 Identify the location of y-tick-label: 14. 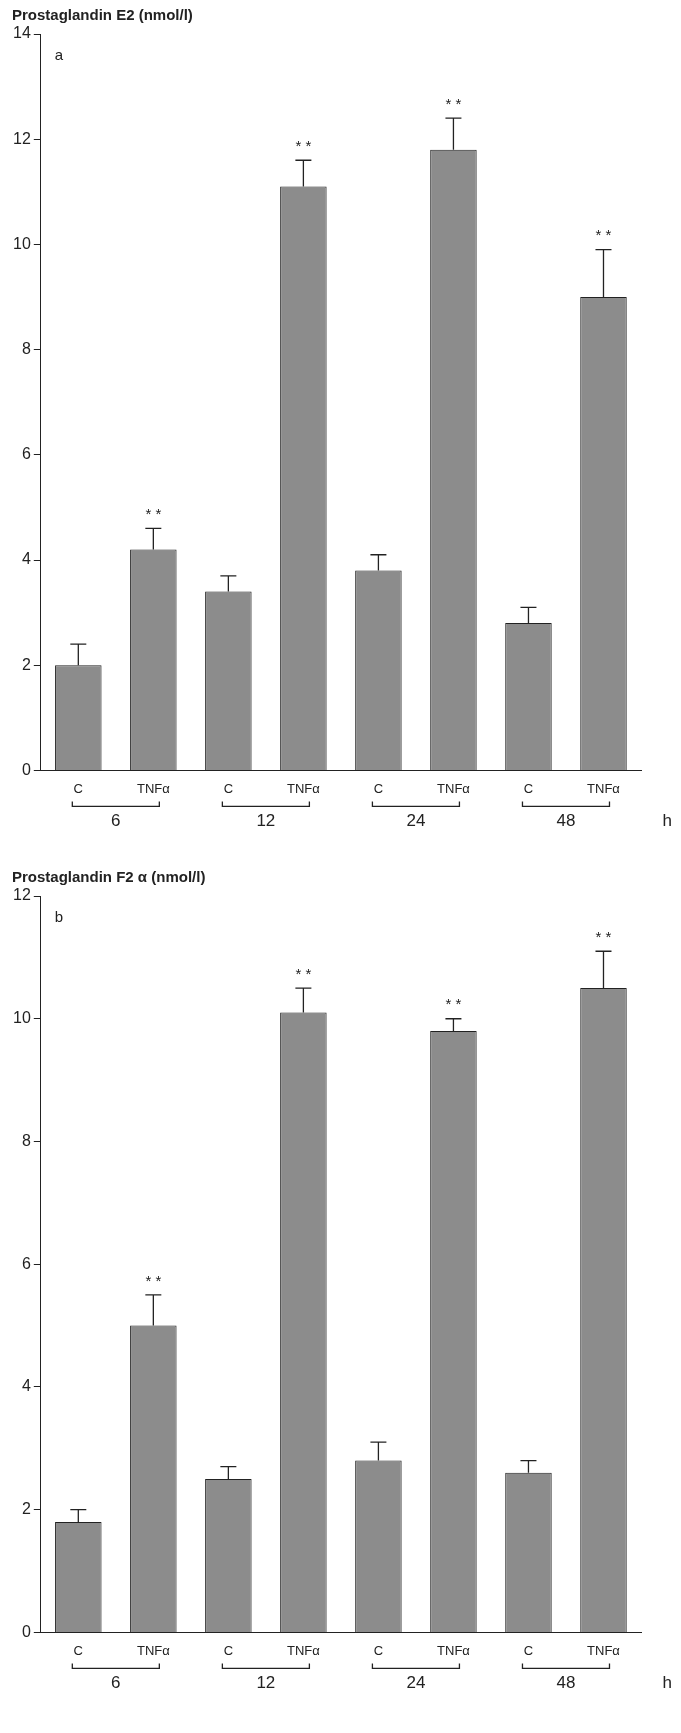
(22, 33).